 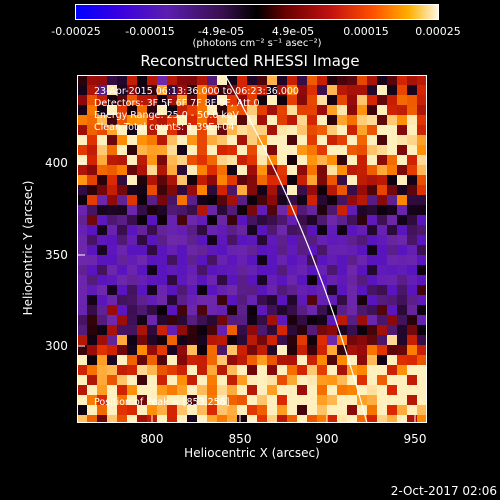 I want to click on annotation-energy: Energy Range: 25.0 - 50.0 keV, so click(x=166, y=115).